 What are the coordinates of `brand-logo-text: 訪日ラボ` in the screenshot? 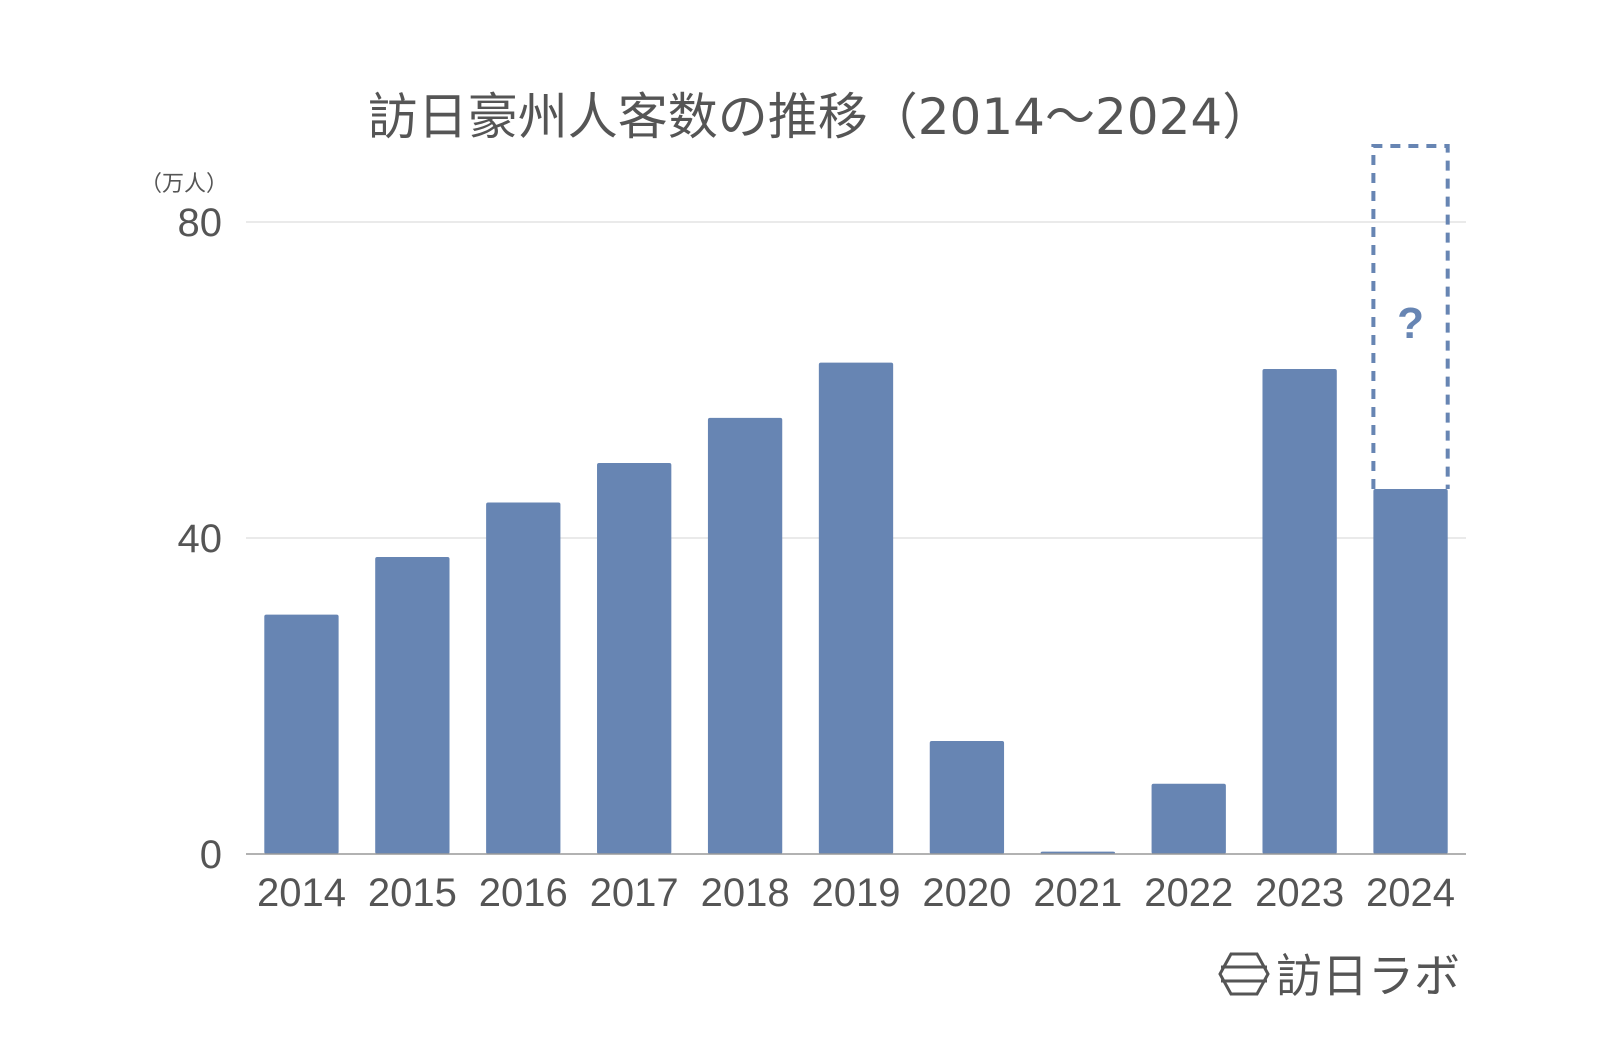 It's located at (1368, 976).